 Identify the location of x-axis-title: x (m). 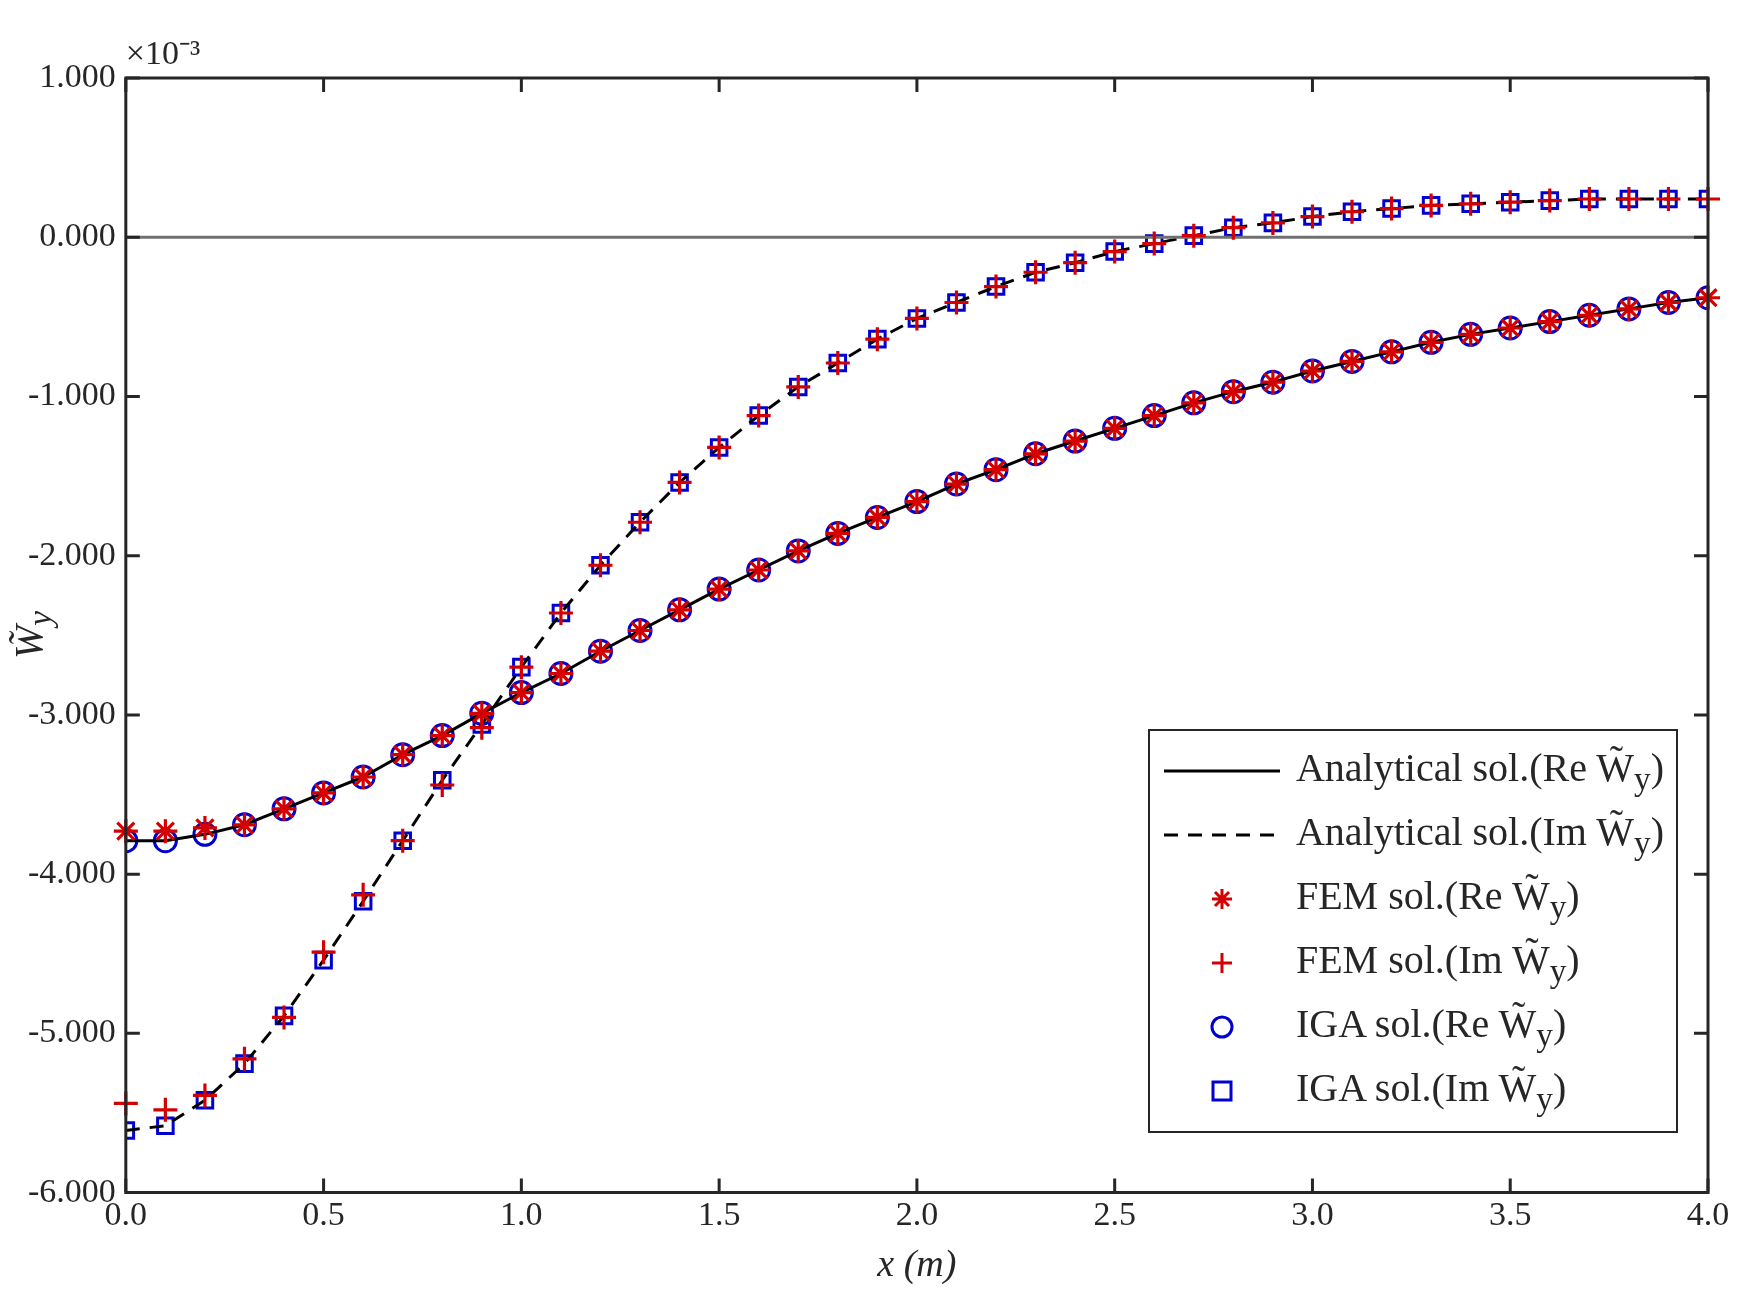
(916, 1264).